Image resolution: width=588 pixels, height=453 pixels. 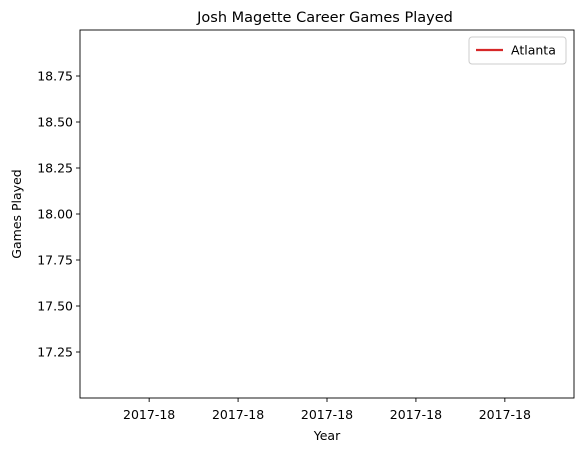 What do you see at coordinates (55, 352) in the screenshot?
I see `y-tick-label: 17.25` at bounding box center [55, 352].